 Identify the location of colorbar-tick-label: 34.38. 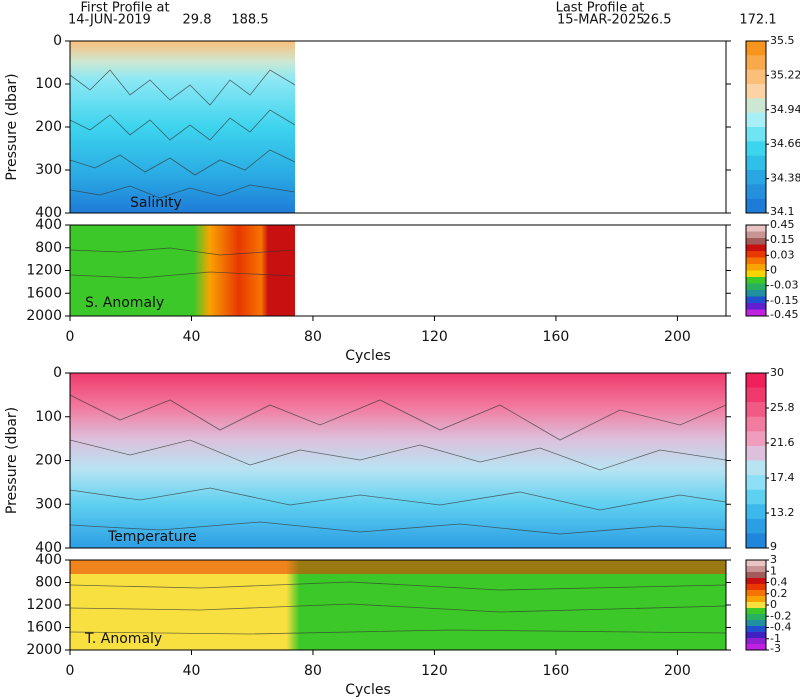
(785, 178).